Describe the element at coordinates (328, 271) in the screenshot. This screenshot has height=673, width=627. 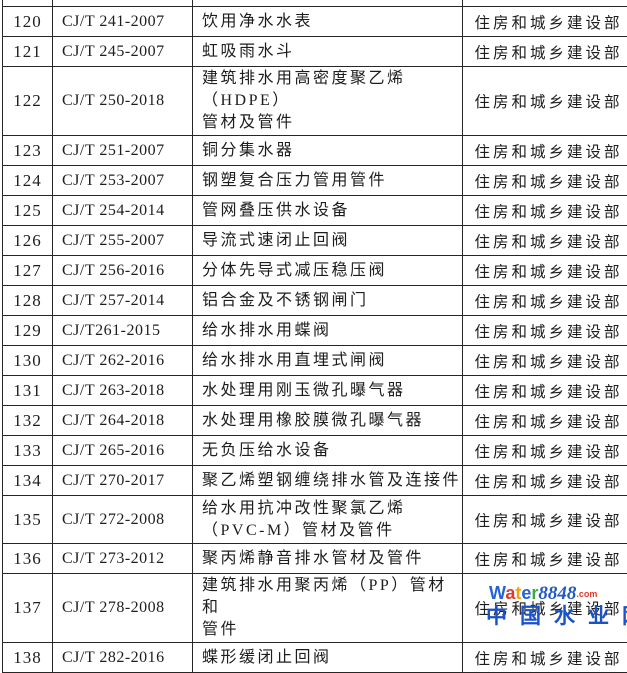
I see `standard-name-cell: 分体先导式减压稳压阀` at that location.